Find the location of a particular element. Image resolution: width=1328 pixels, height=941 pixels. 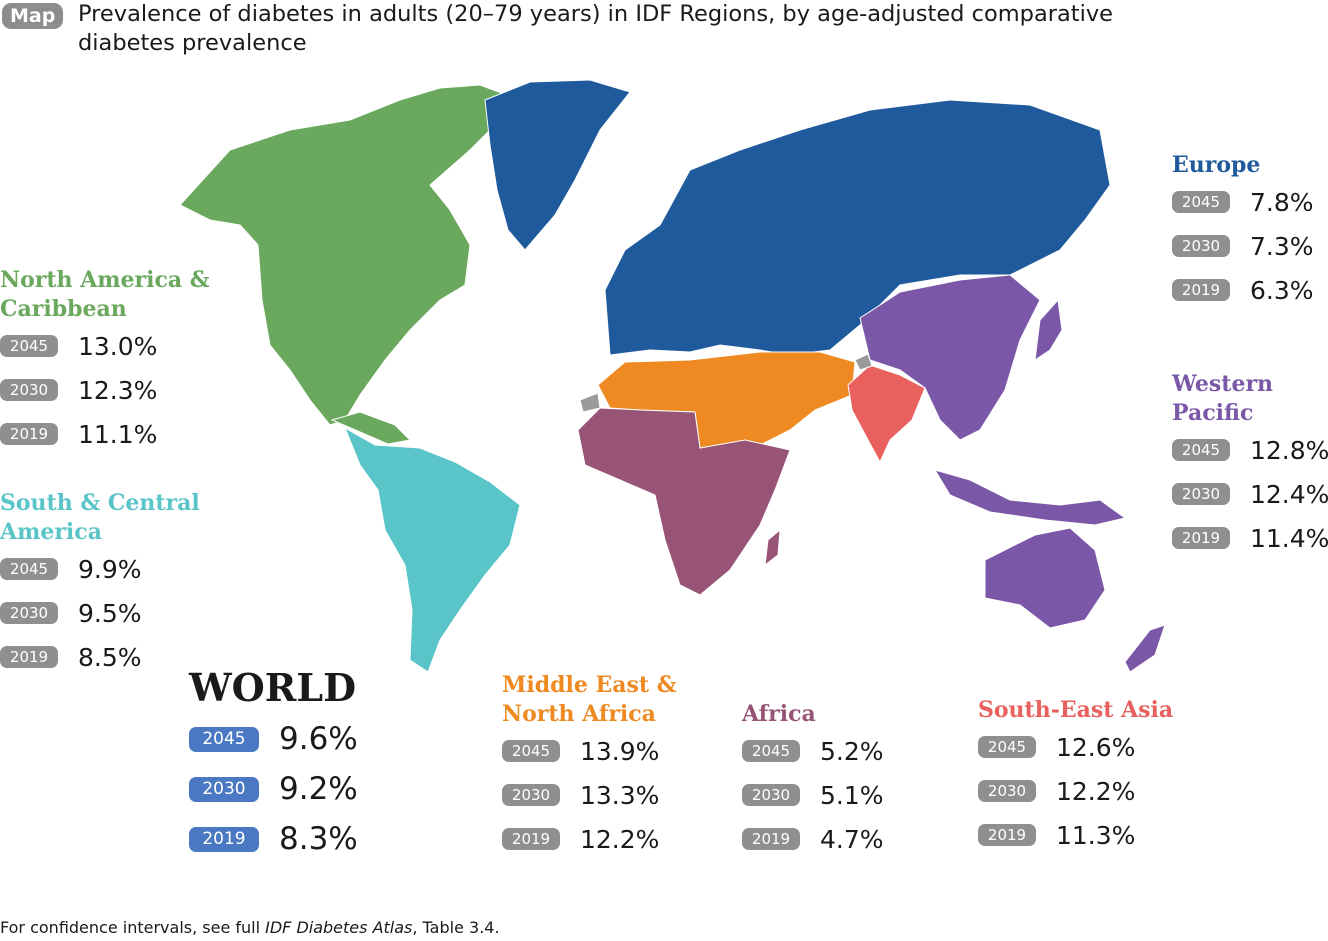

region-name-south-central-america: South & Central America is located at coordinates (100, 517).